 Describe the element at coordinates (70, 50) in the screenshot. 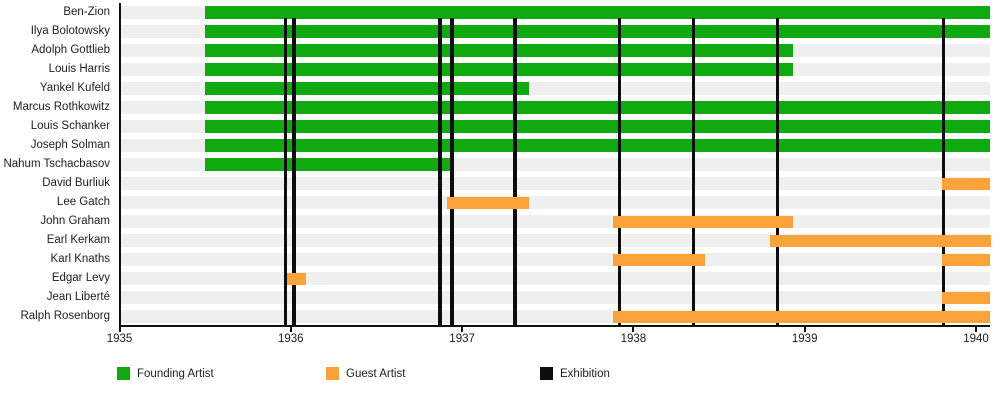

I see `row-label-adolph-gottlieb: Adolph Gottlieb` at that location.